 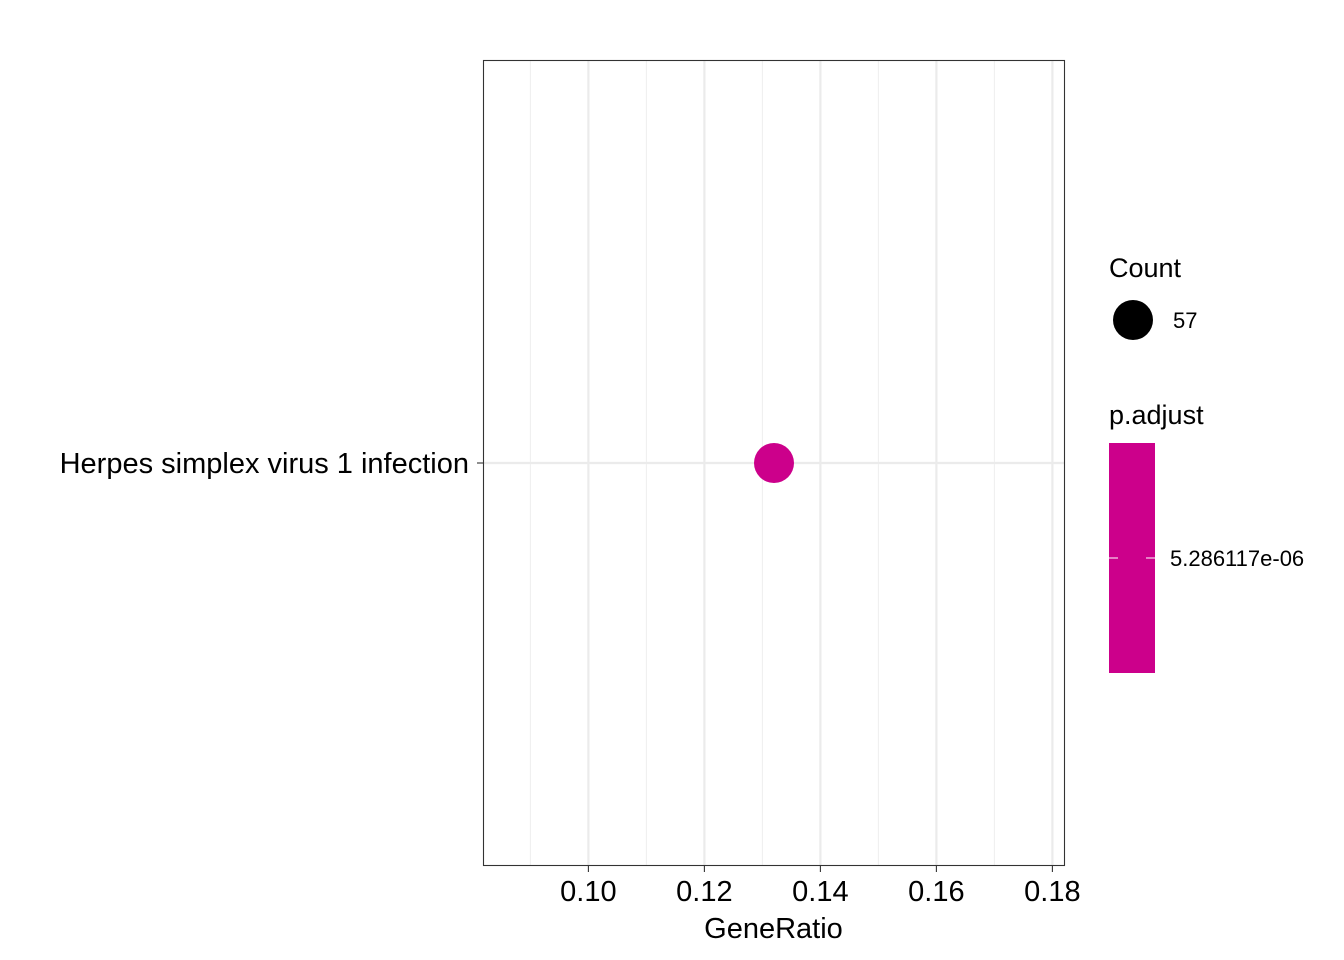 I want to click on x-tick-label: 0.14, so click(x=820, y=892).